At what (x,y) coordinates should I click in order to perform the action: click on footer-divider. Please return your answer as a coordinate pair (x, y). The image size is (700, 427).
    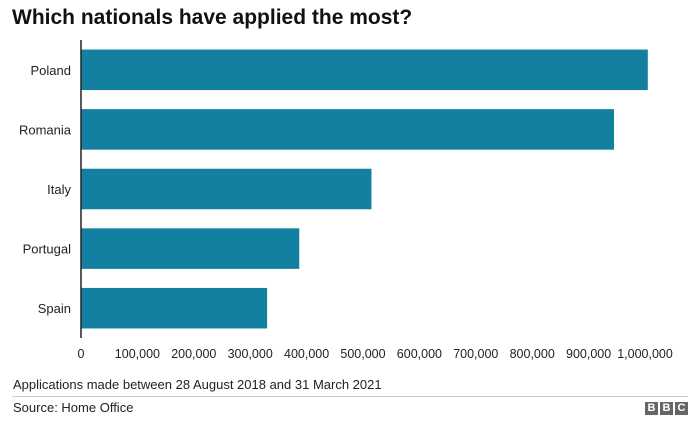
    Looking at the image, I should click on (350, 396).